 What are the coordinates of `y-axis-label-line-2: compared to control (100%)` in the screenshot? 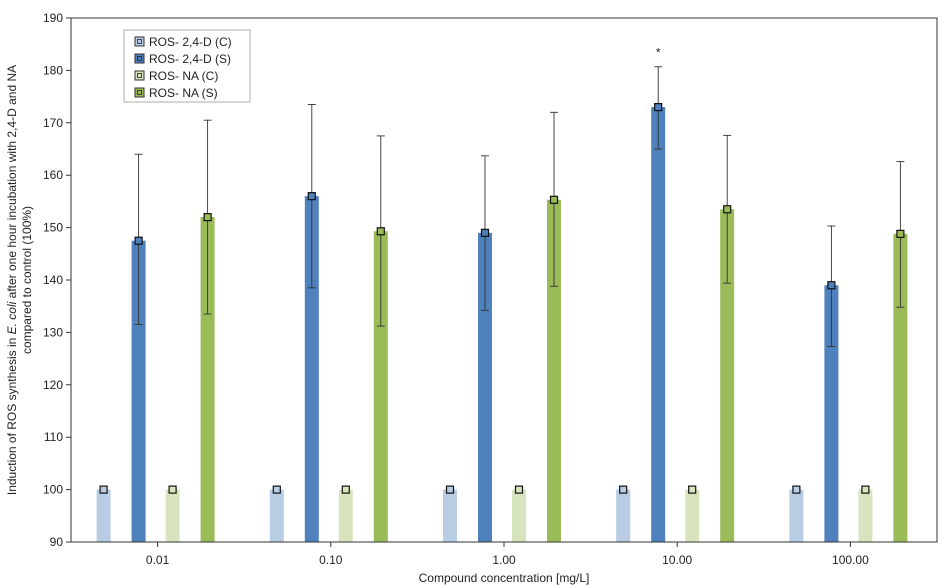 It's located at (27, 280).